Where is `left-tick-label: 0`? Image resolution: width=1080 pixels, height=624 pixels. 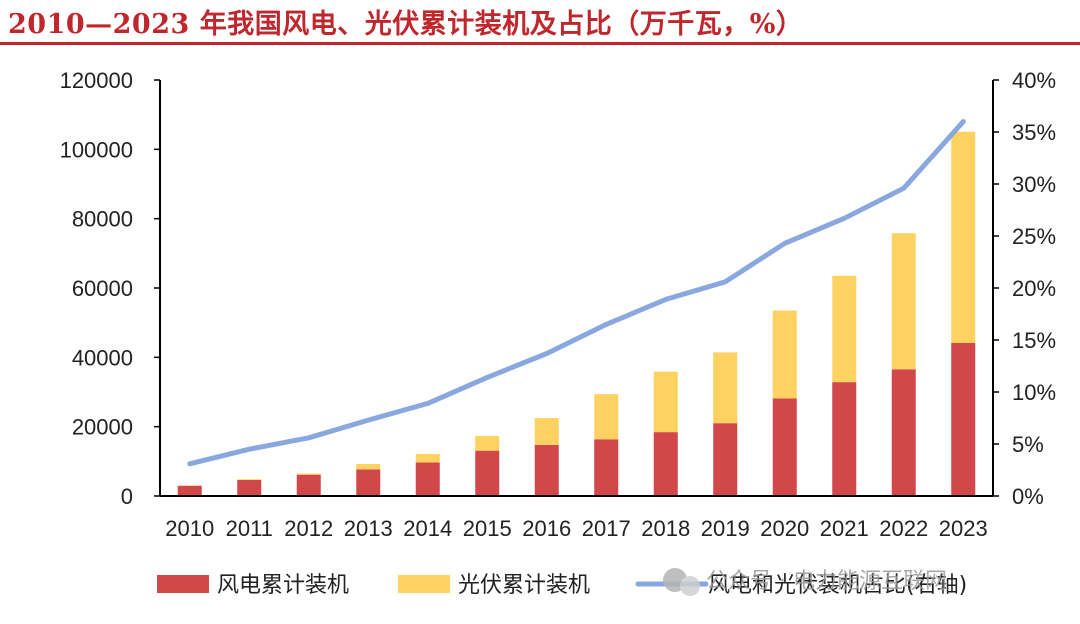
left-tick-label: 0 is located at coordinates (127, 496).